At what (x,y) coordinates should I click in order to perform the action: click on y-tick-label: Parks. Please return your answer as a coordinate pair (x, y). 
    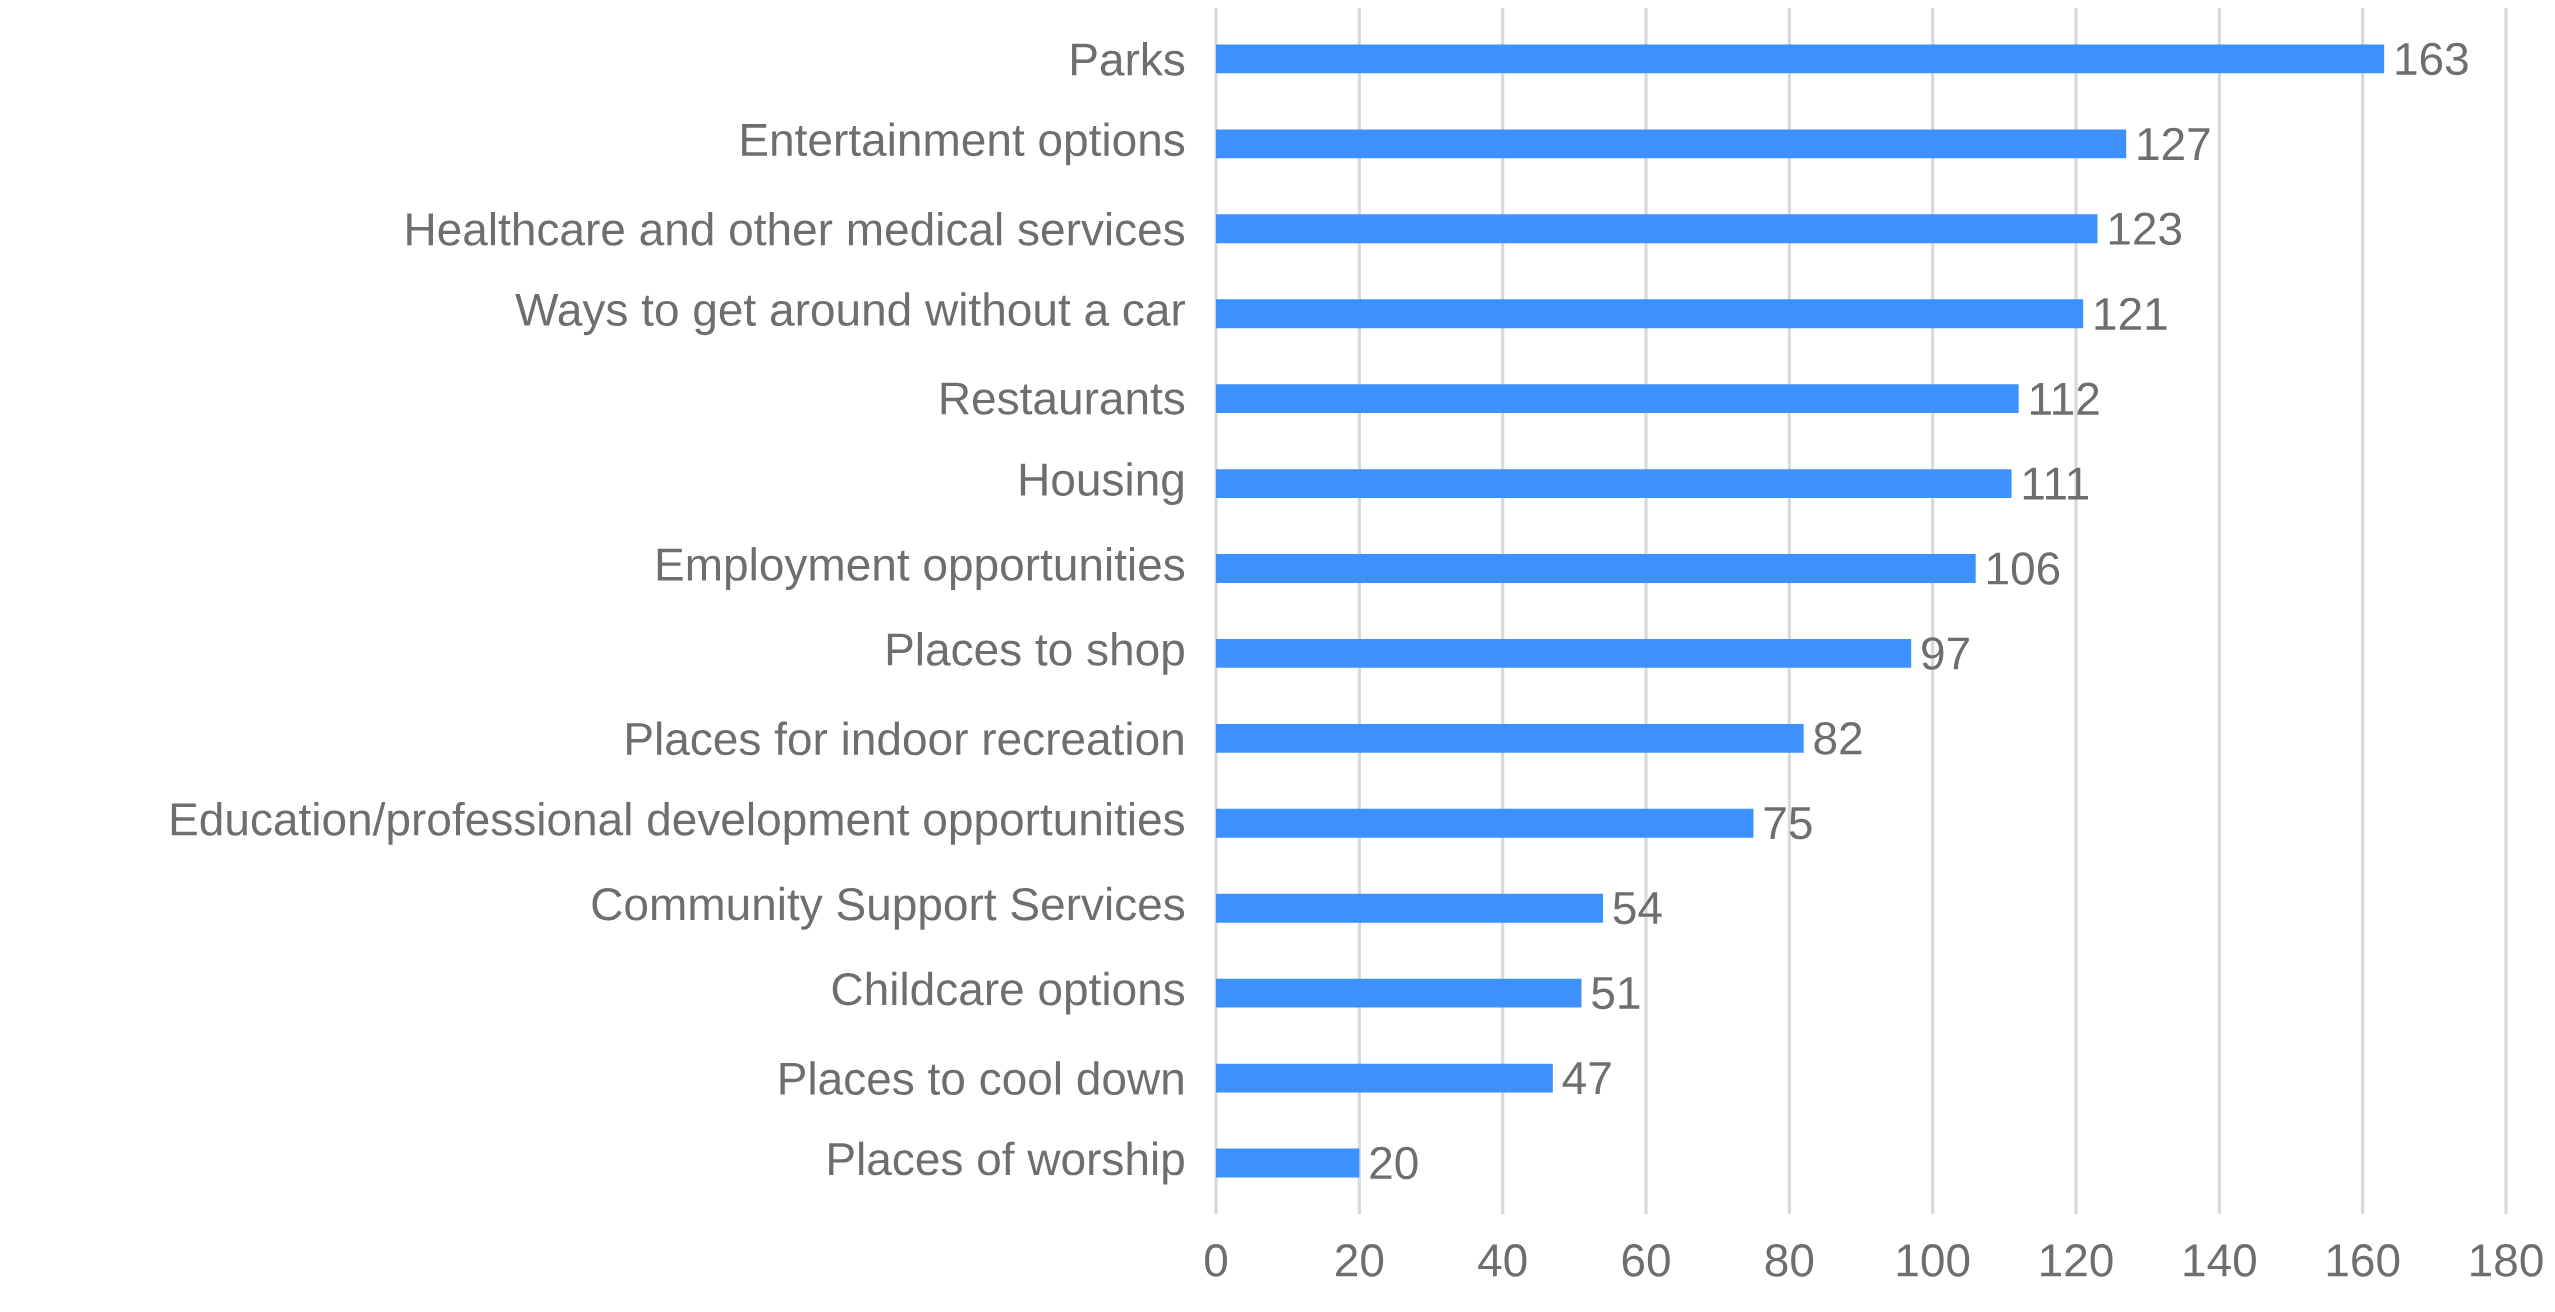
    Looking at the image, I should click on (1128, 59).